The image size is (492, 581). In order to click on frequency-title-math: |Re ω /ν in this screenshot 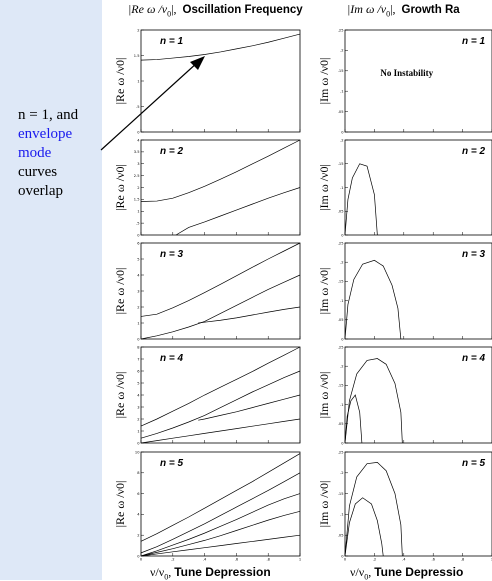, I will do `click(148, 9)`.